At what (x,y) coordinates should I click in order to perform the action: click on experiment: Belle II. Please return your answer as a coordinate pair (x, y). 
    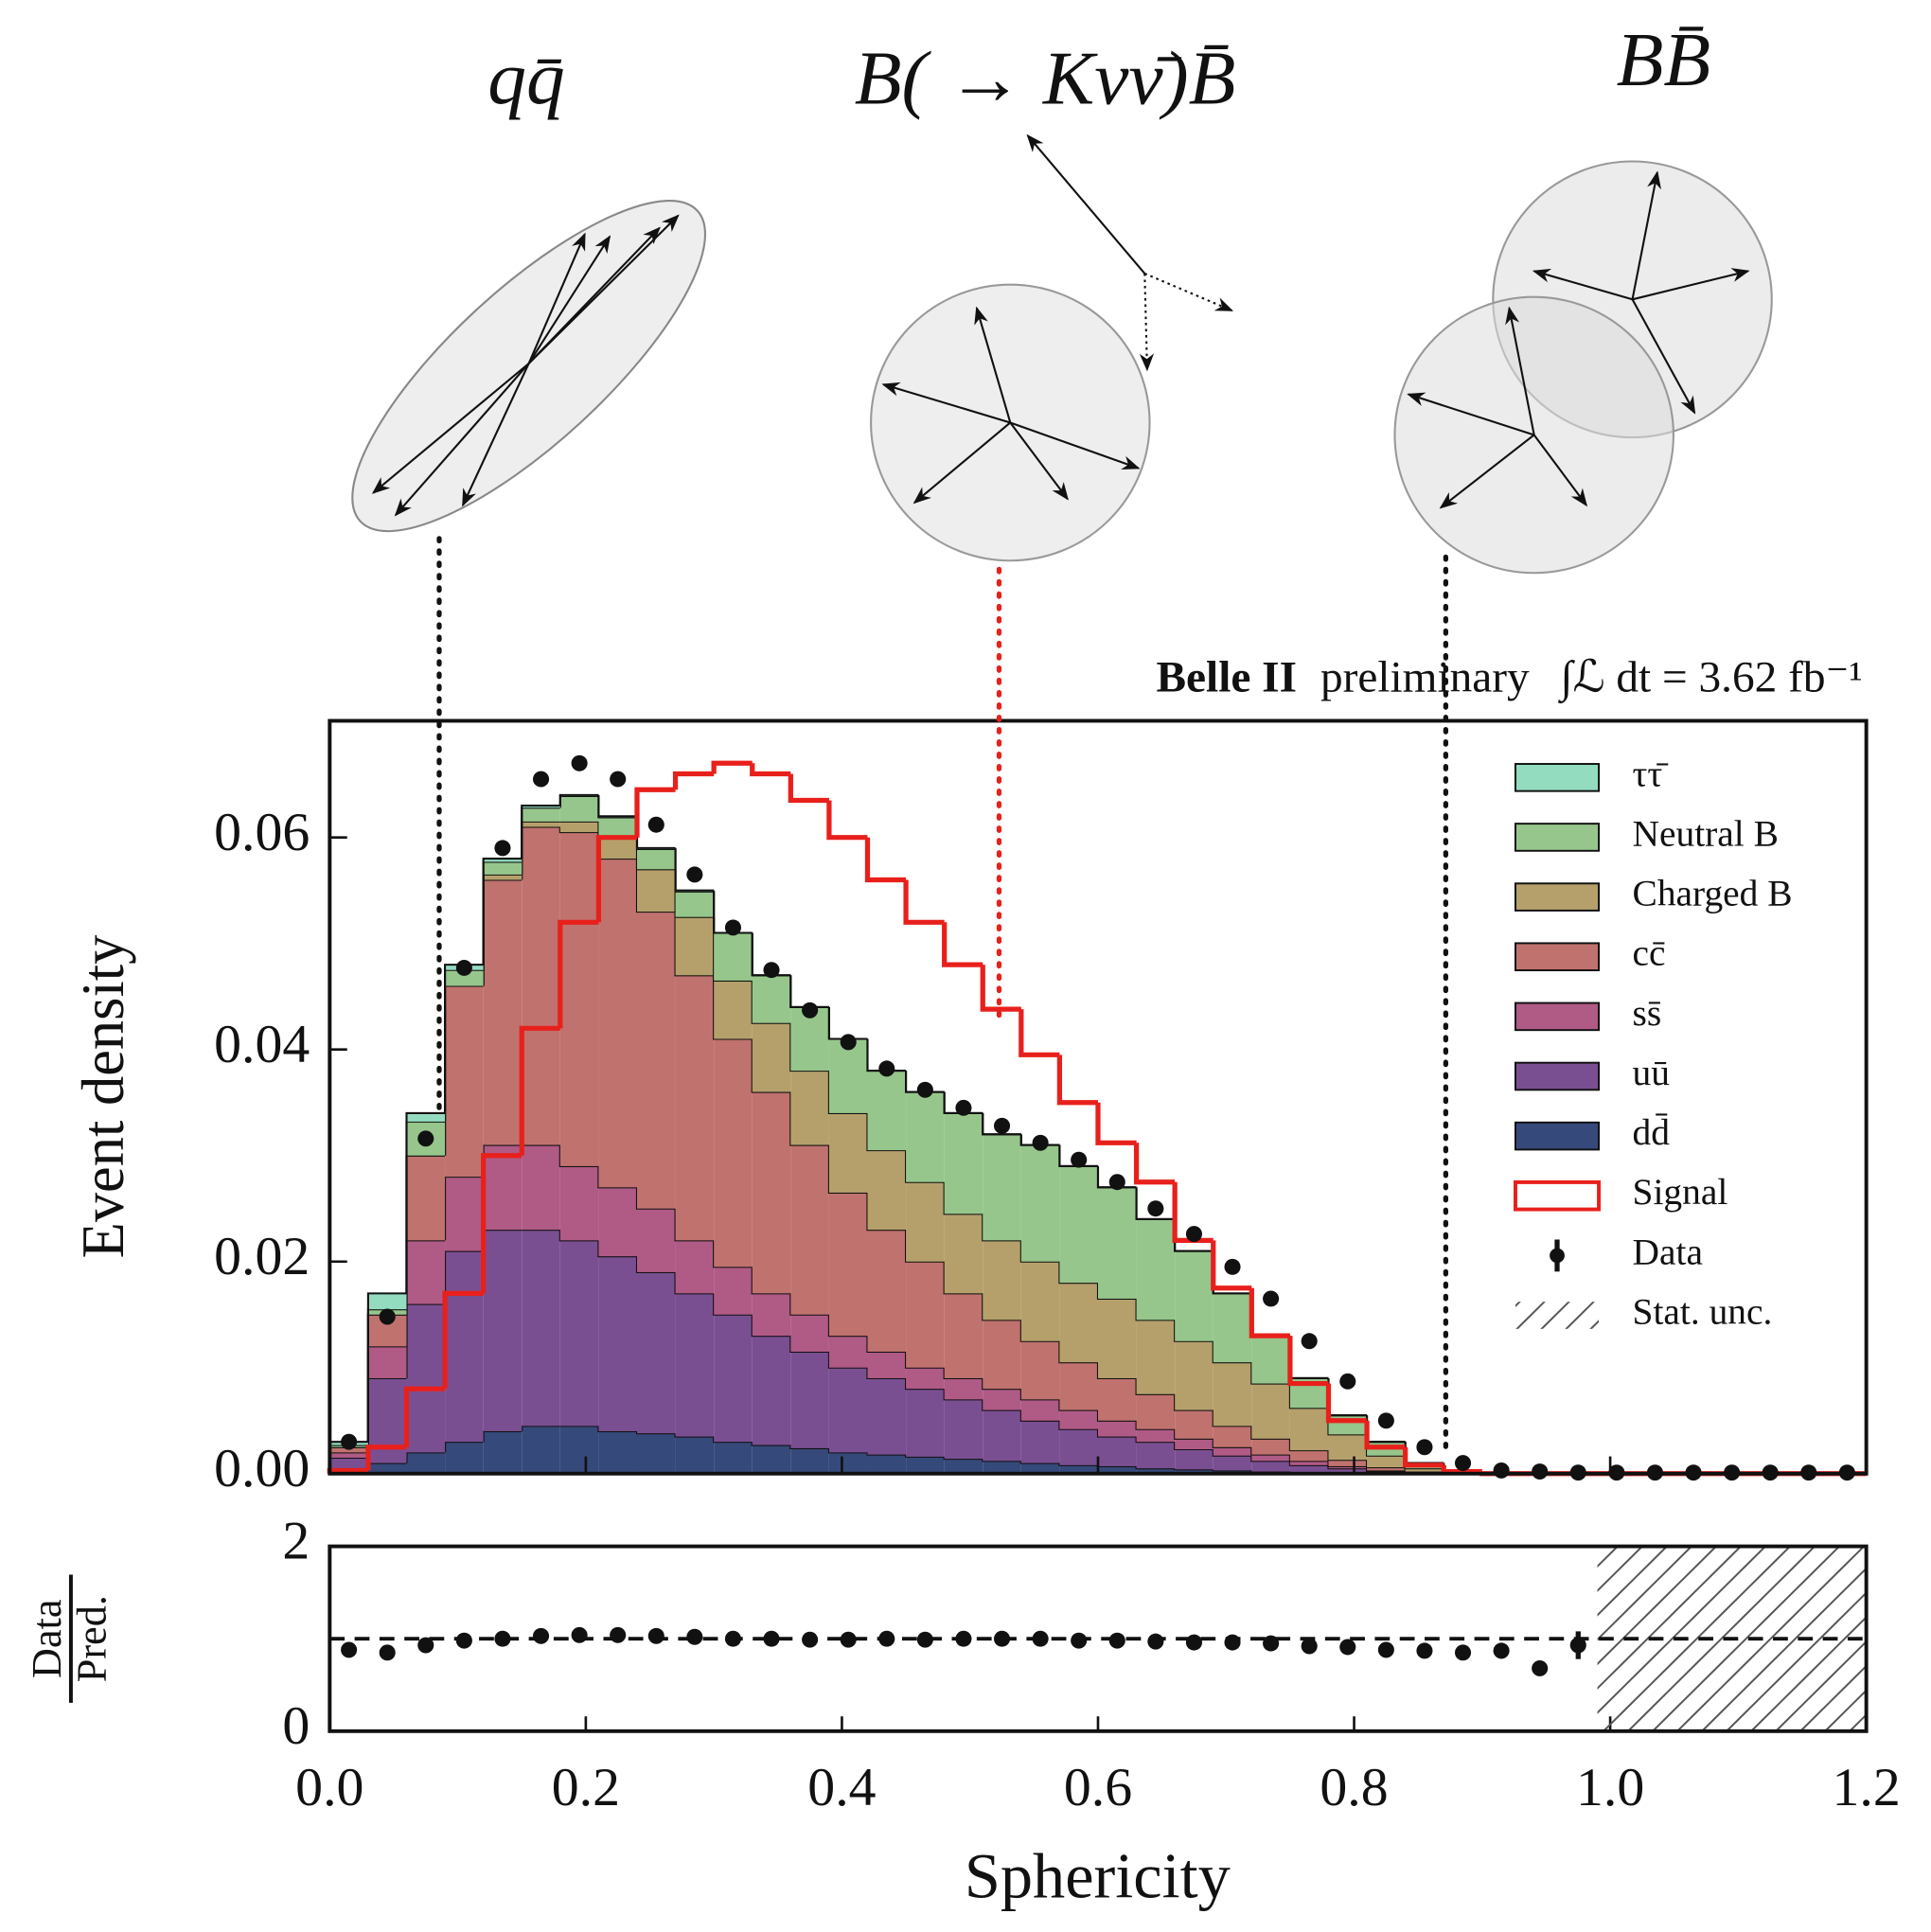
    Looking at the image, I should click on (1227, 677).